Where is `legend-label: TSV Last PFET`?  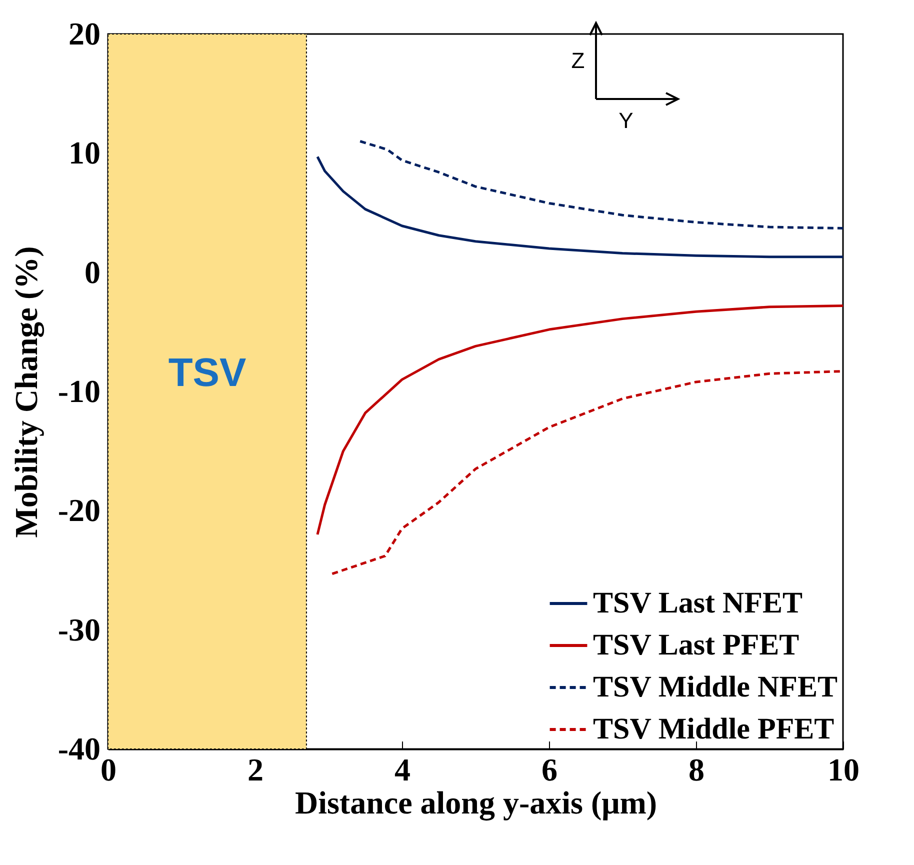
legend-label: TSV Last PFET is located at coordinates (696, 645).